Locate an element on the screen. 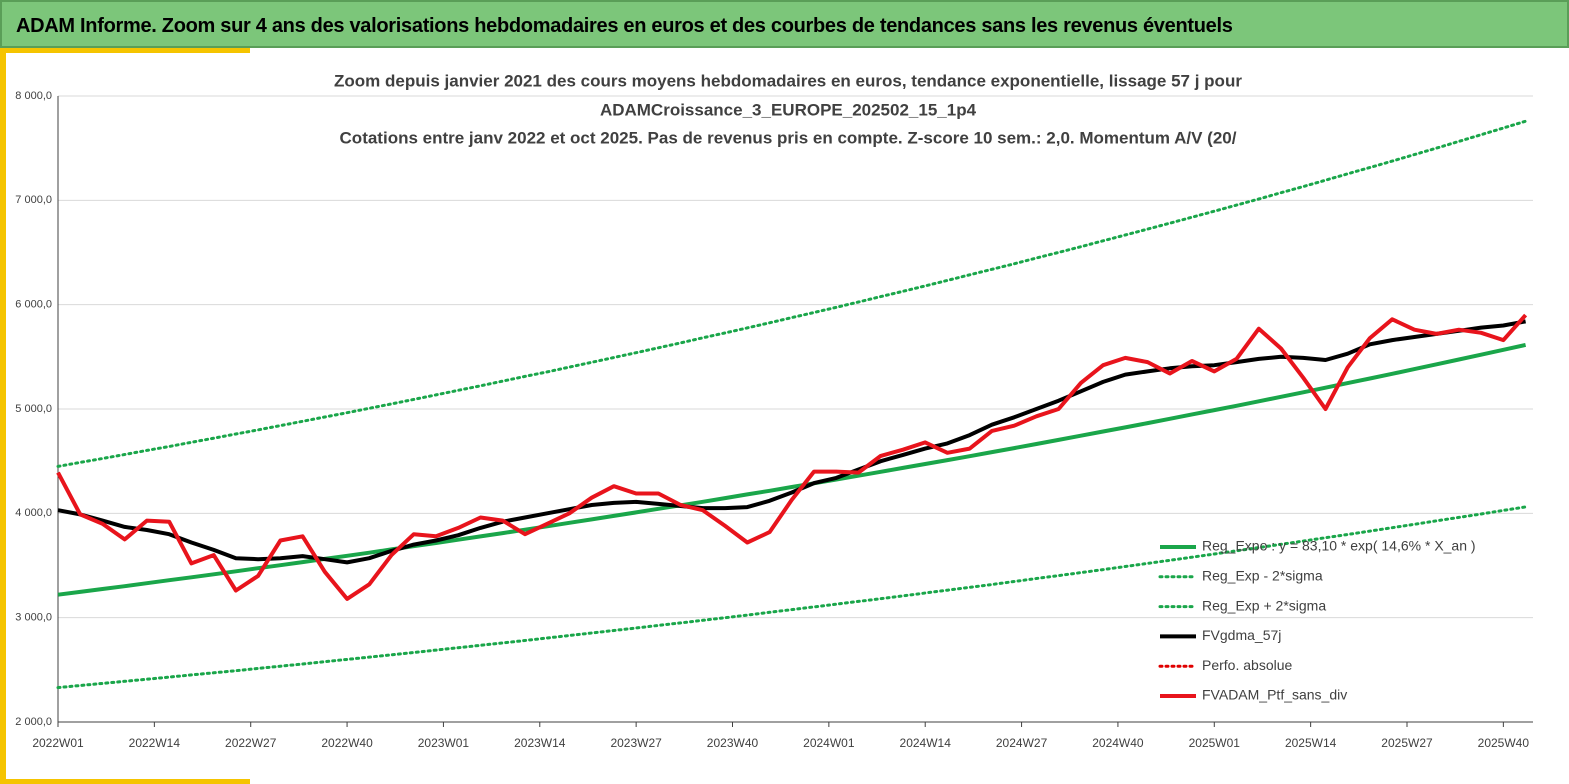  y-tick-label: 5 000,0 is located at coordinates (33, 409).